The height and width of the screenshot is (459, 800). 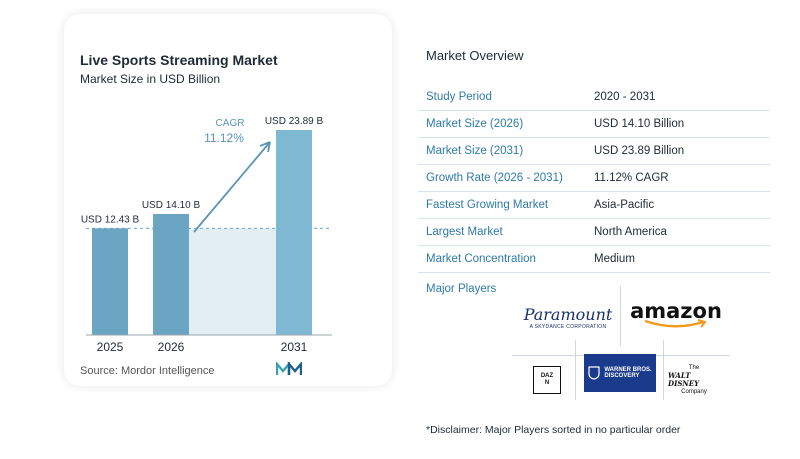 What do you see at coordinates (294, 347) in the screenshot?
I see `x-tick-label: 2031` at bounding box center [294, 347].